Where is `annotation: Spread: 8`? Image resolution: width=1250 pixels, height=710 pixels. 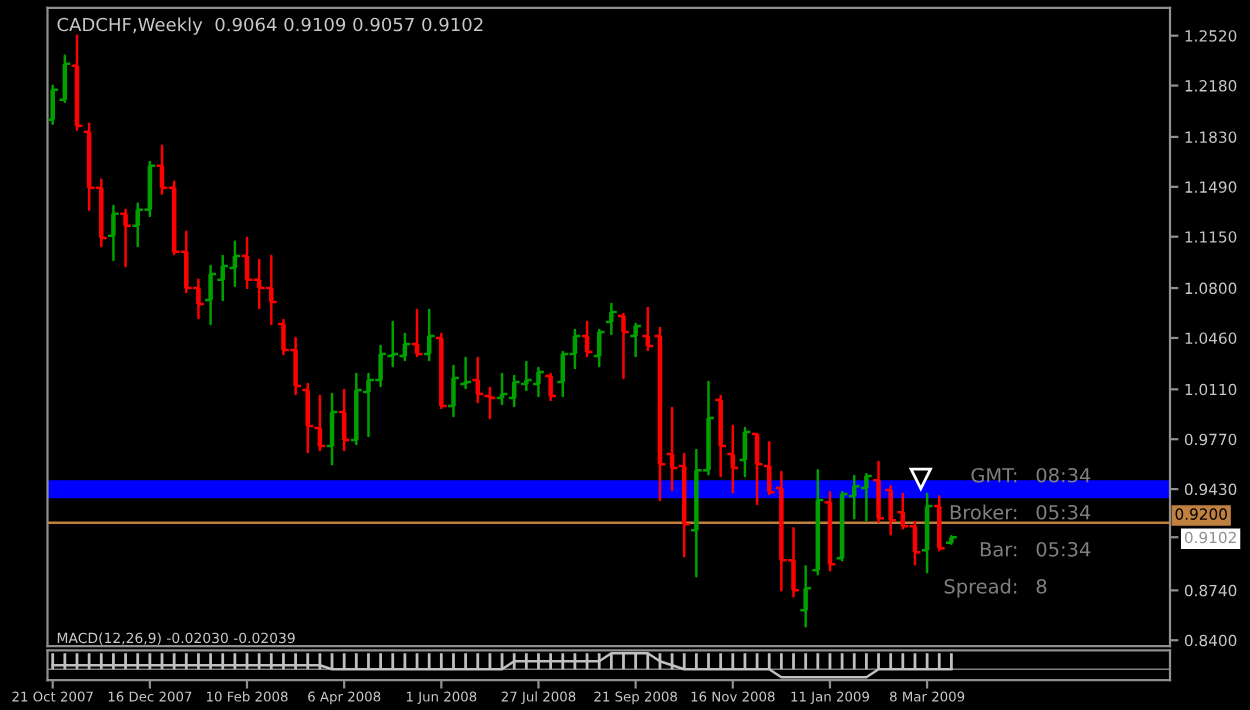 annotation: Spread: 8 is located at coordinates (995, 588).